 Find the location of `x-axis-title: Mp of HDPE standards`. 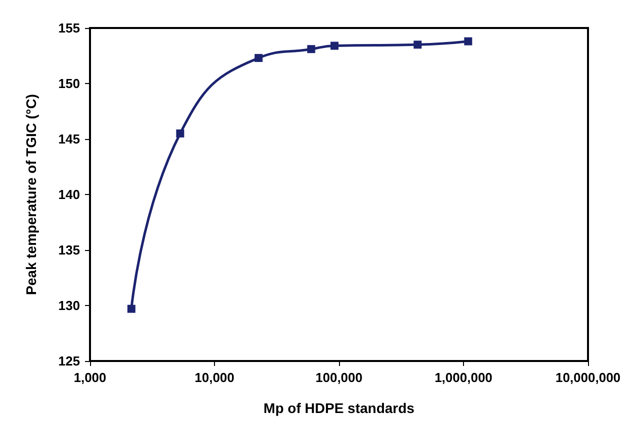

x-axis-title: Mp of HDPE standards is located at coordinates (339, 408).